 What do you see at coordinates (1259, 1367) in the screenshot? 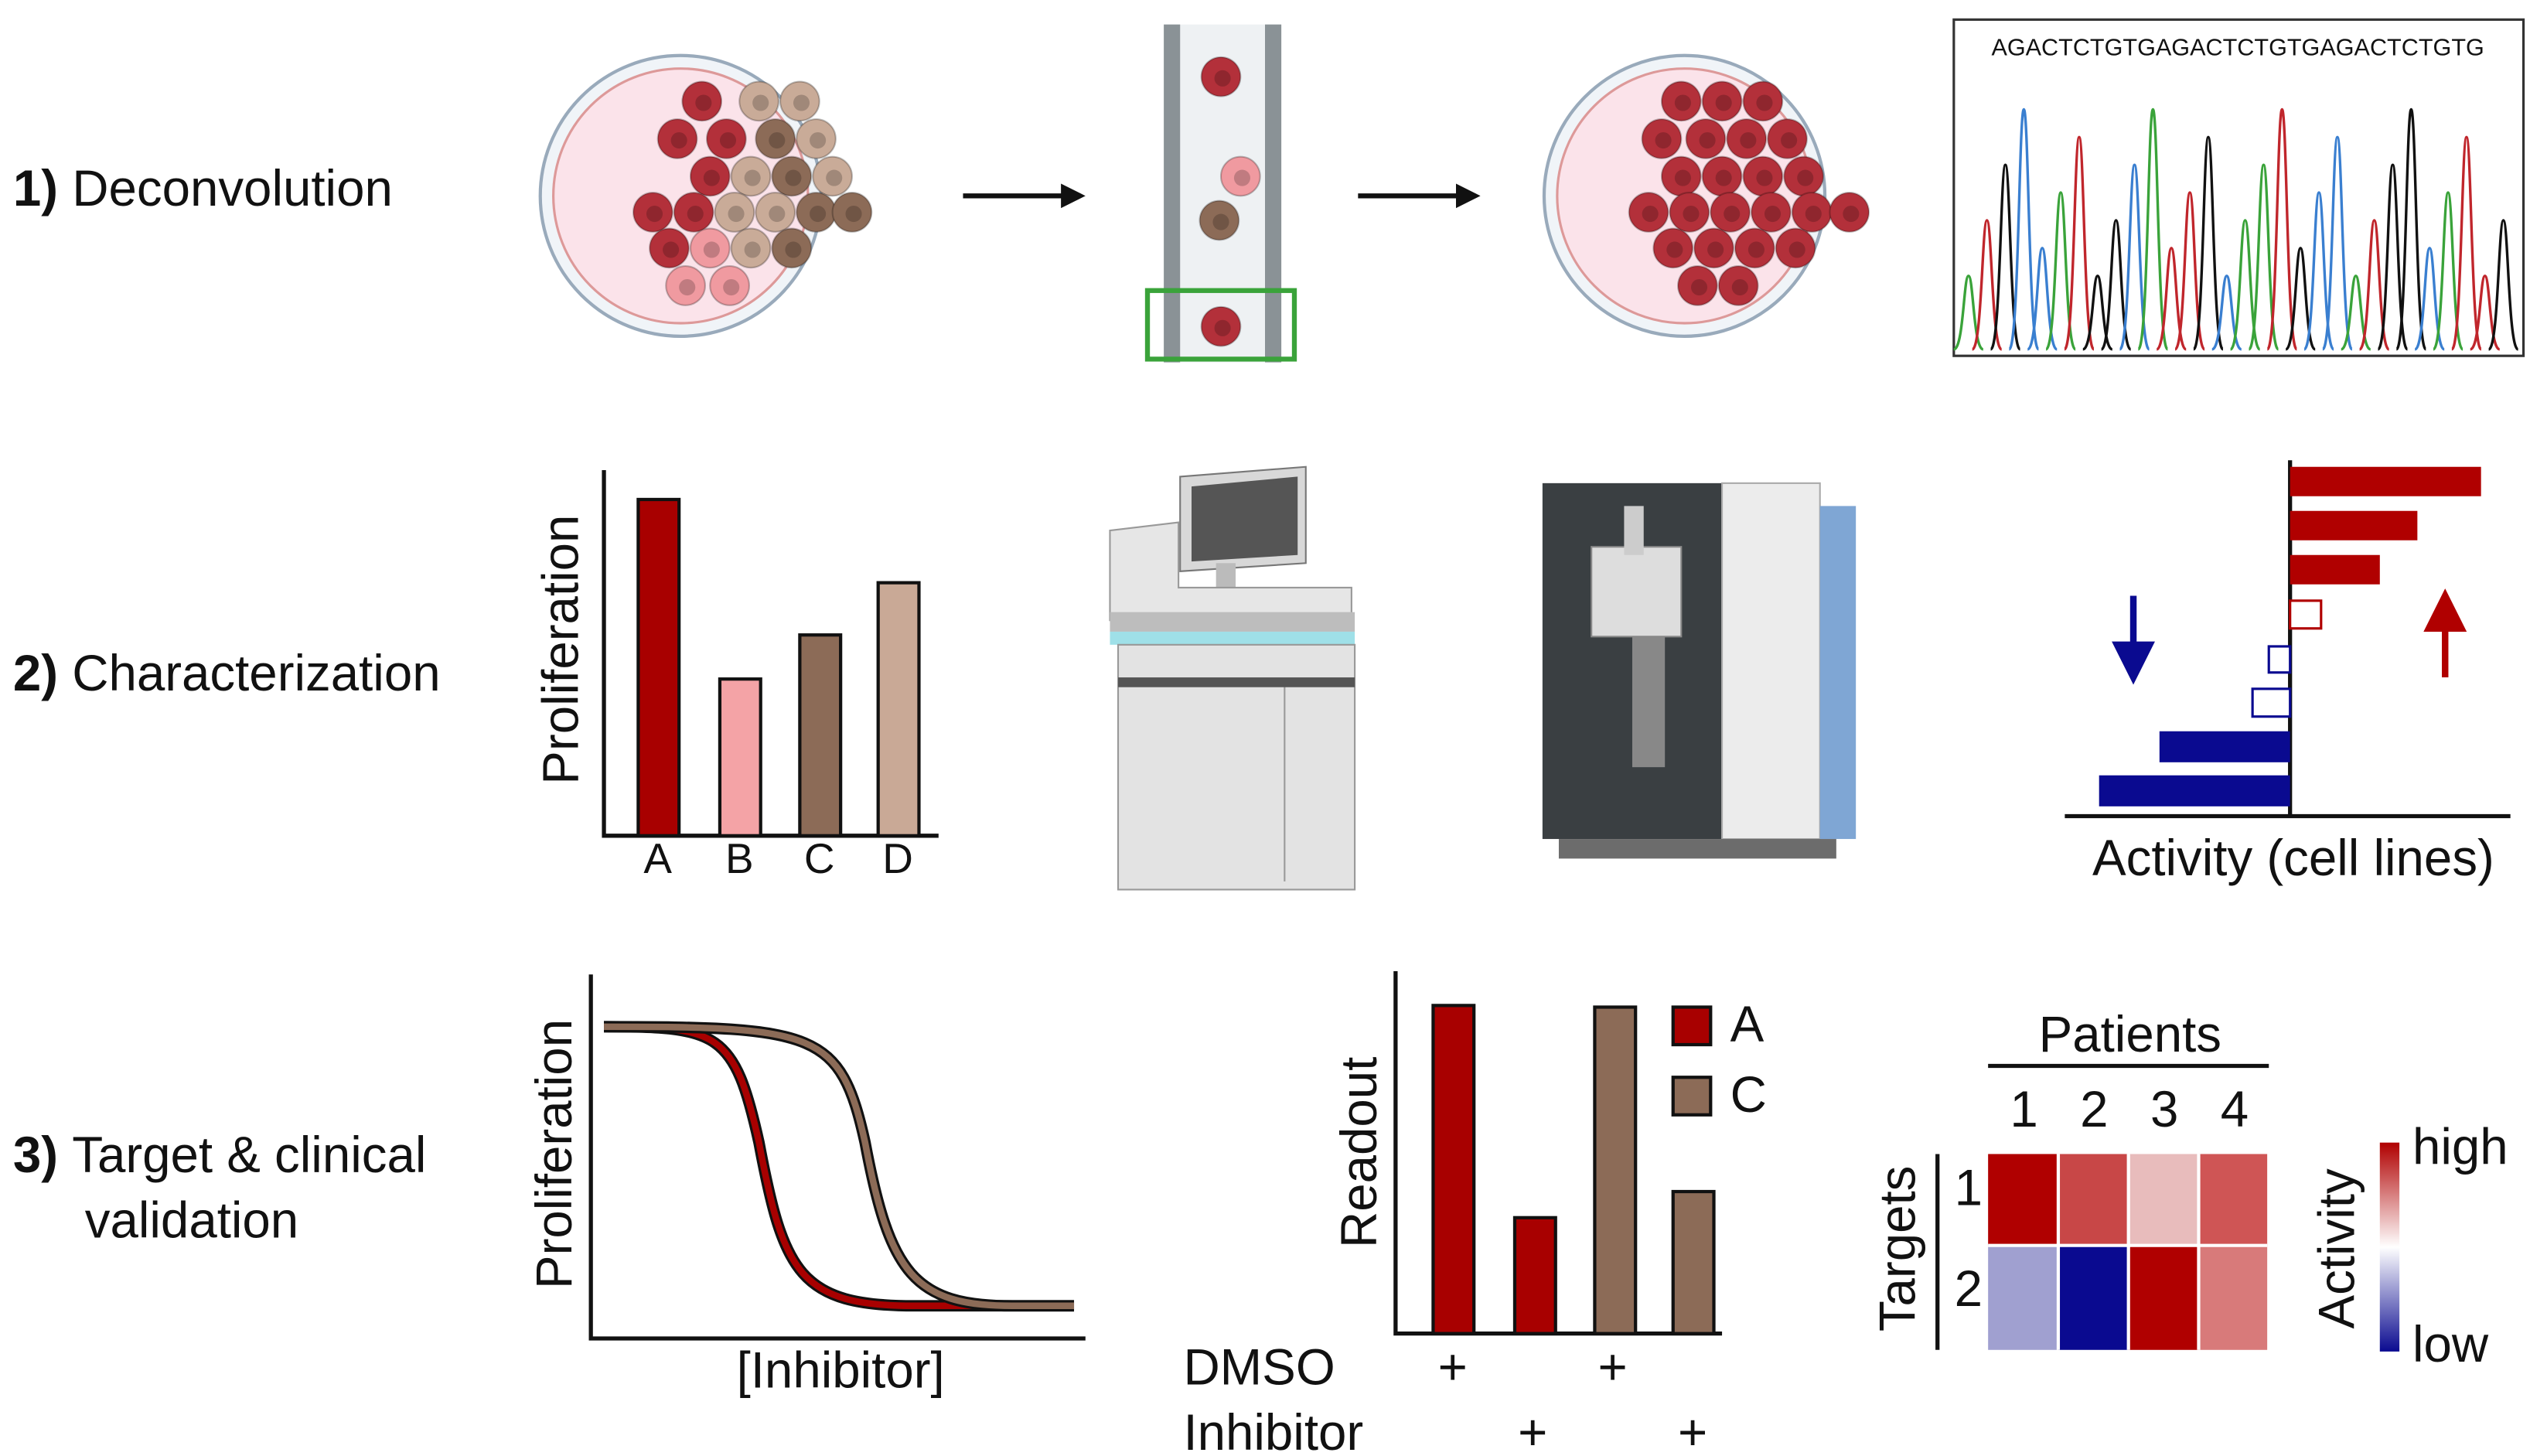
I see `condition-label: DMSO` at bounding box center [1259, 1367].